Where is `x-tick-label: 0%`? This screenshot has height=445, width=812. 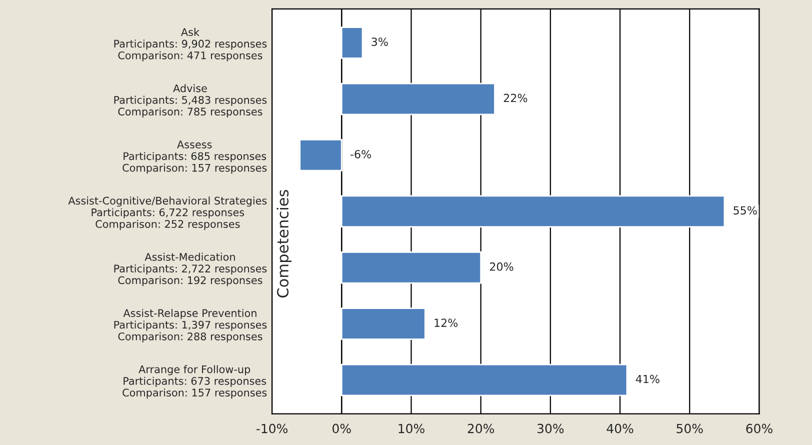 x-tick-label: 0% is located at coordinates (341, 429).